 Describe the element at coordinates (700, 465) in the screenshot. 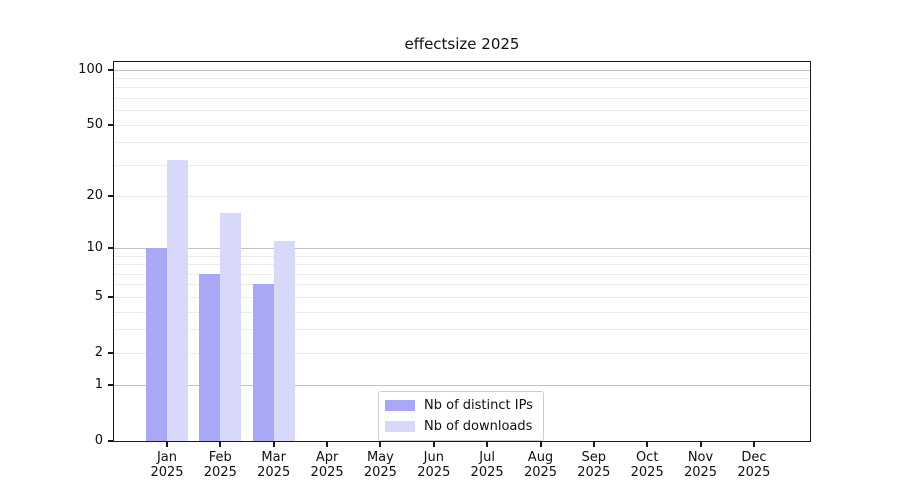

I see `x-tick-label: Nov 2025` at that location.